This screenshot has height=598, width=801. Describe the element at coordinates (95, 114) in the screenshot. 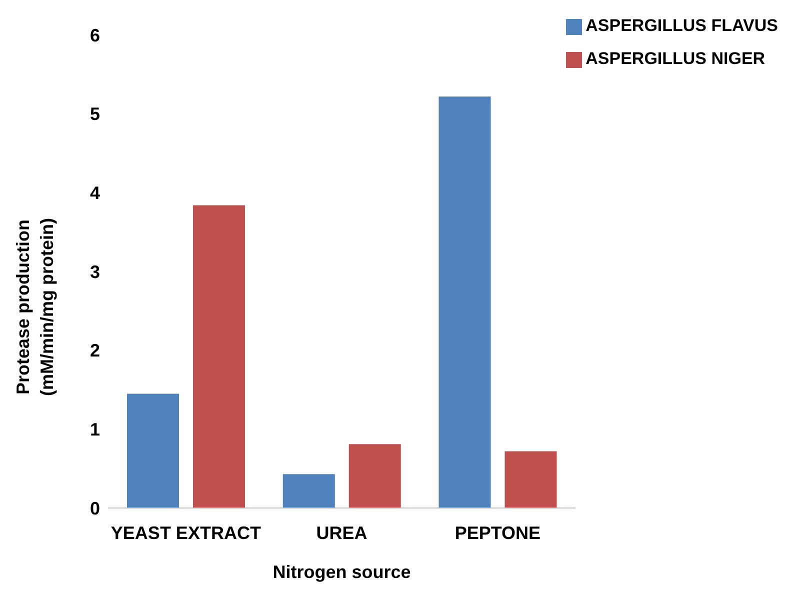

I see `y-tick-label: 5` at that location.